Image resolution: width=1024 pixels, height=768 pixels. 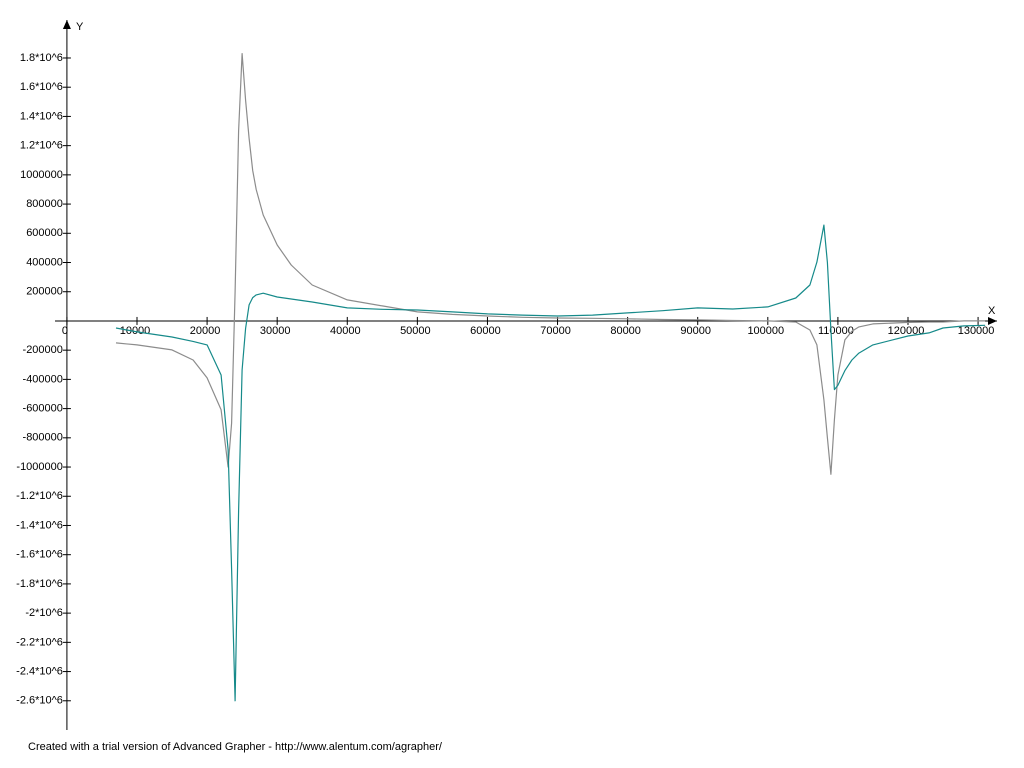 I want to click on y-tick-label: 1.8*10^6, so click(x=41, y=58).